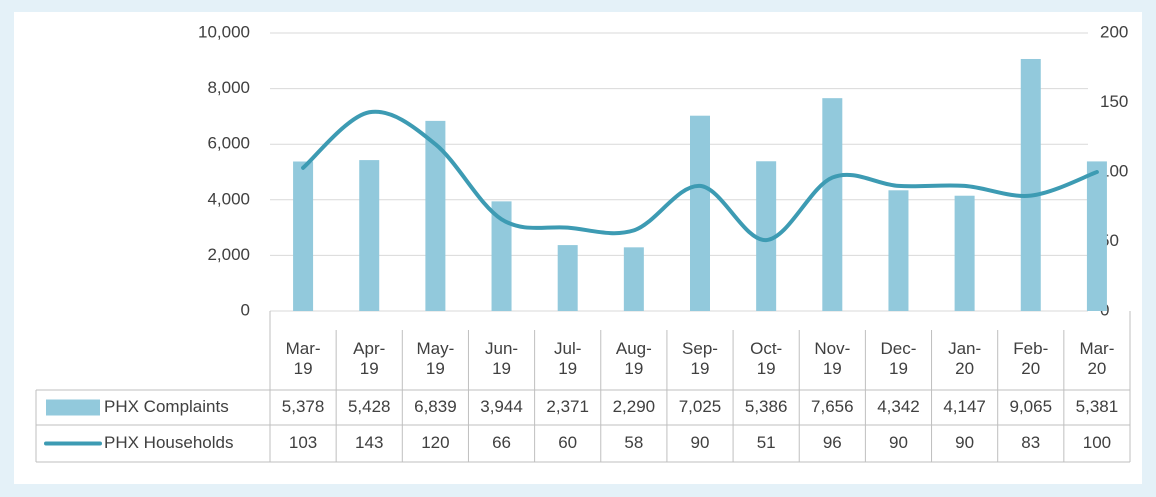 The height and width of the screenshot is (497, 1156). What do you see at coordinates (567, 406) in the screenshot?
I see `table-value: 2,371` at bounding box center [567, 406].